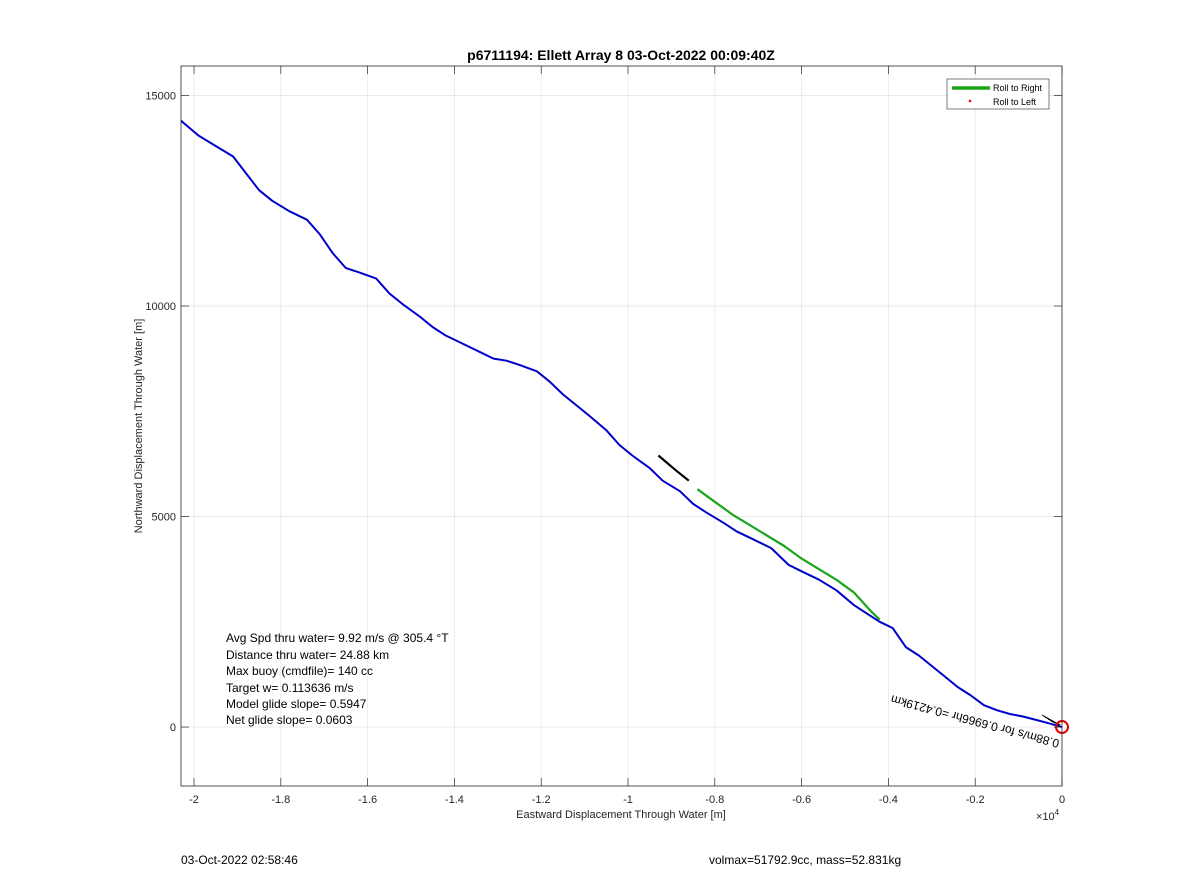 Image resolution: width=1200 pixels, height=885 pixels. What do you see at coordinates (1048, 815) in the screenshot?
I see `x-axis-exponent: ×10⁴` at bounding box center [1048, 815].